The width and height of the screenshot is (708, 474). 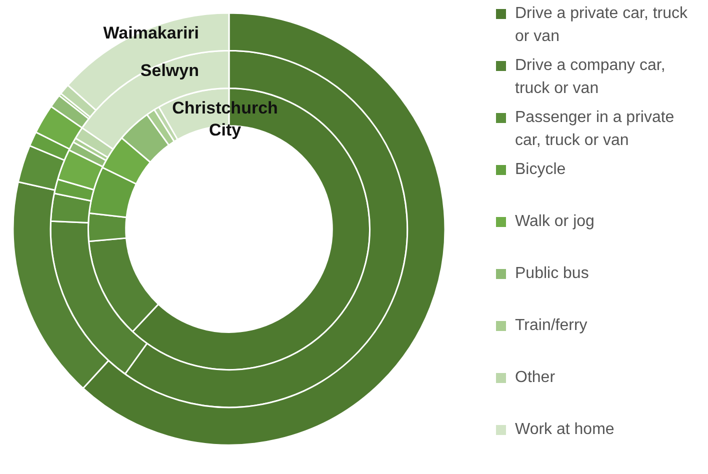 What do you see at coordinates (551, 326) in the screenshot?
I see `legend-label: Train/ferry` at bounding box center [551, 326].